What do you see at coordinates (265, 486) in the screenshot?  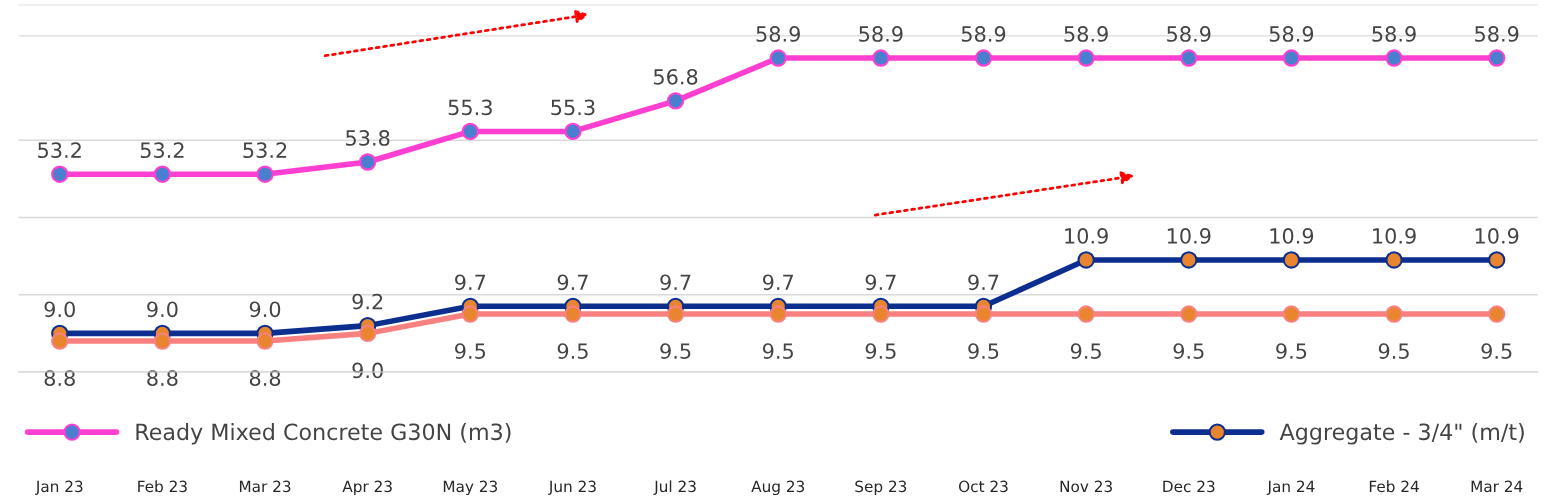 I see `x-tick-label: Mar 23` at bounding box center [265, 486].